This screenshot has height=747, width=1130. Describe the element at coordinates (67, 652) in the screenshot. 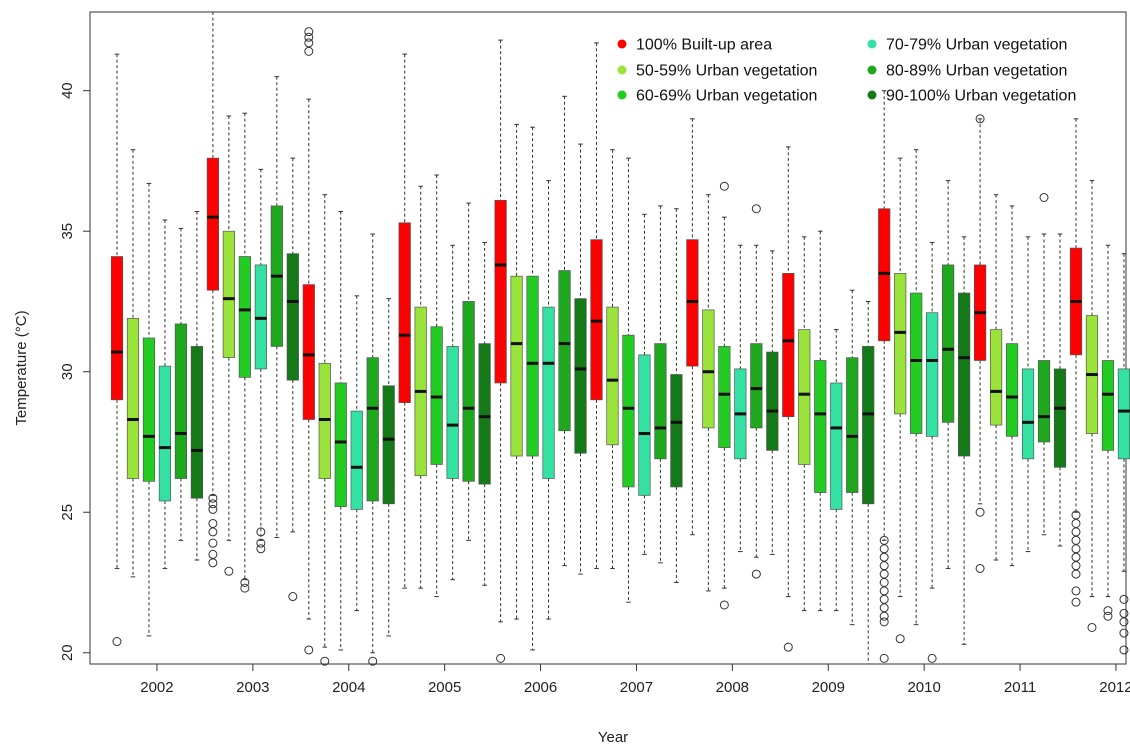

I see `y-tick-label: 20` at that location.